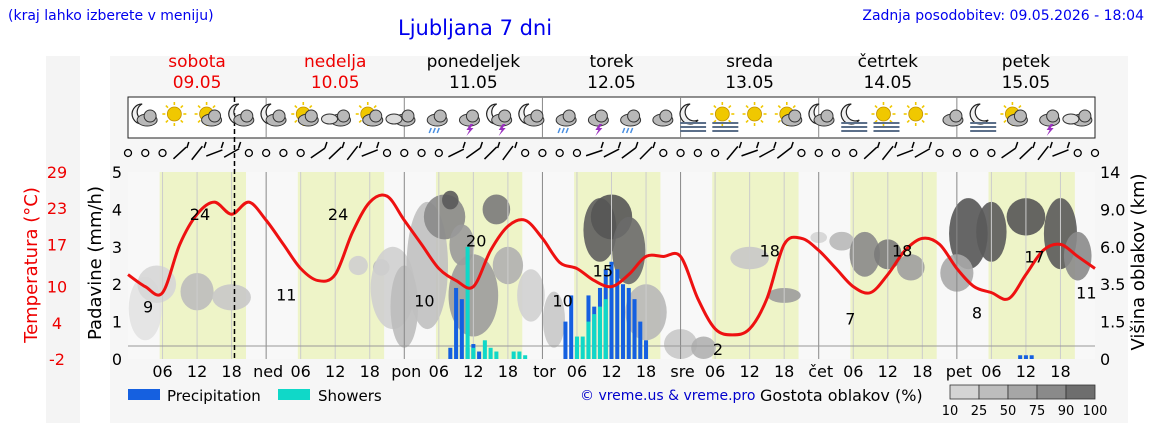 The height and width of the screenshot is (443, 1152). Describe the element at coordinates (294, 394) in the screenshot. I see `legend-shower-swatch` at that location.